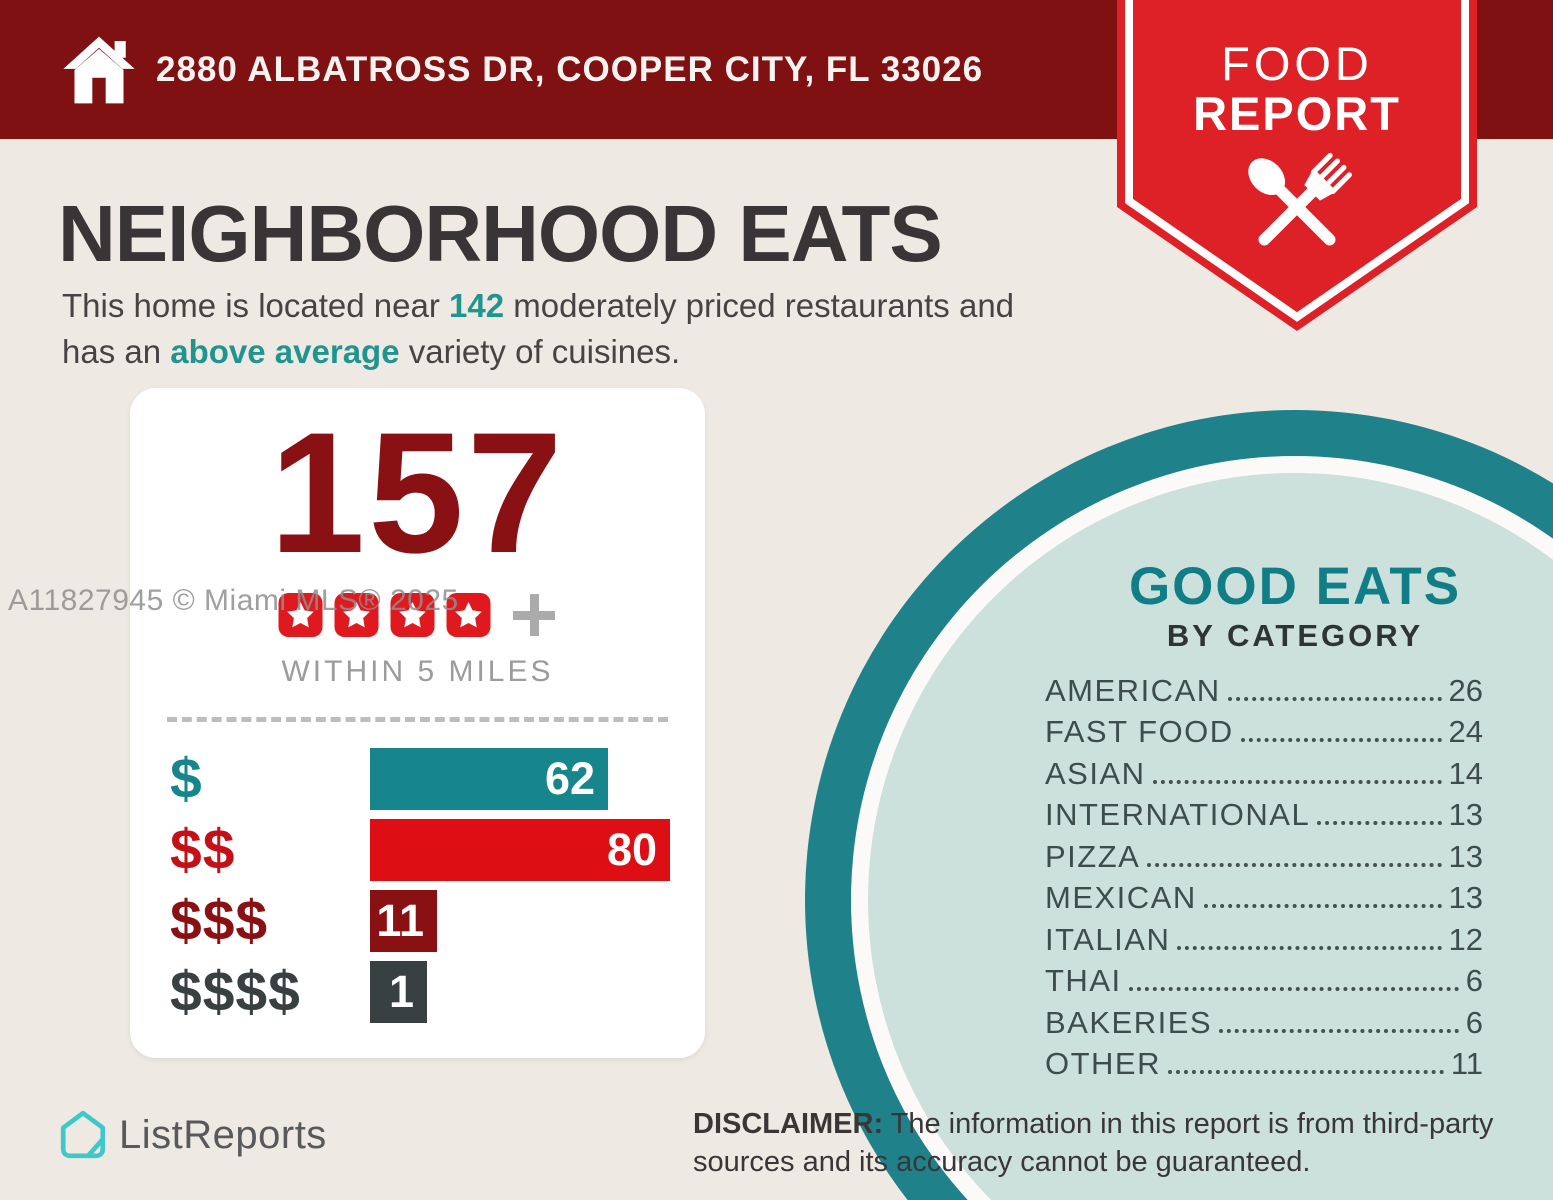  I want to click on ribbon-shape, so click(1297, 165).